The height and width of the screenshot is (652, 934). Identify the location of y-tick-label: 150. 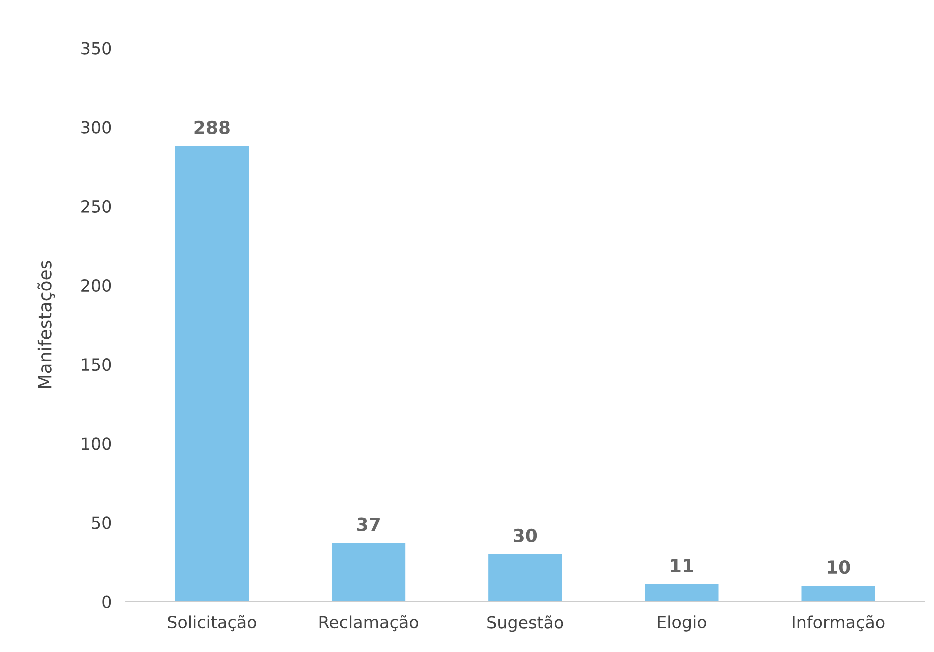
(97, 365).